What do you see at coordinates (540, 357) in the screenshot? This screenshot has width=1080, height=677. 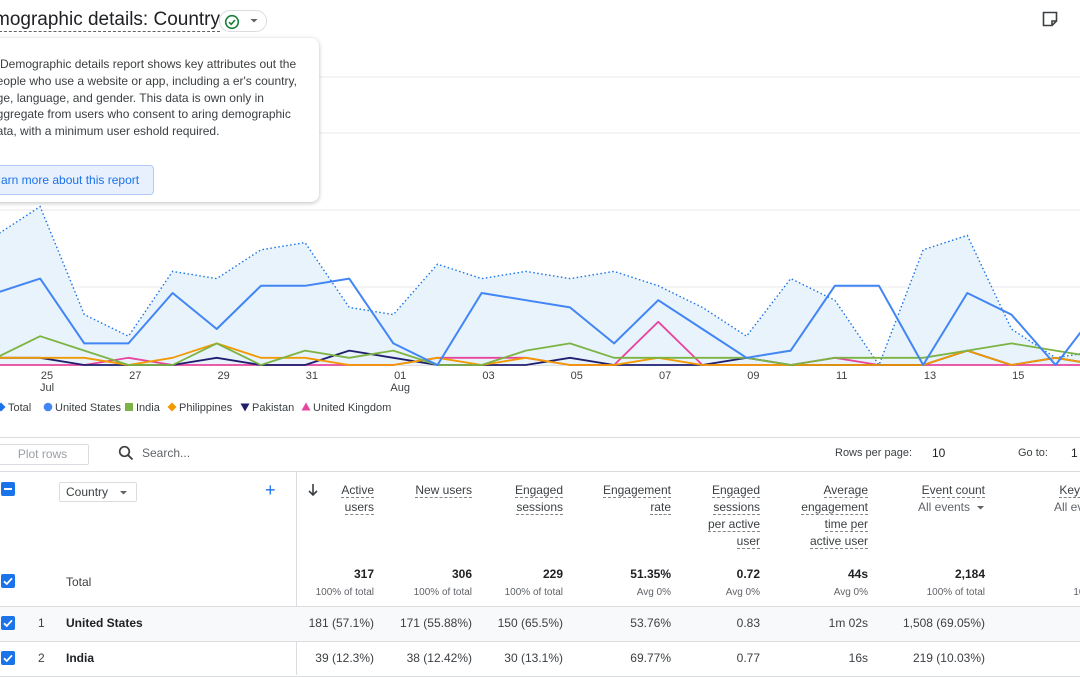 I see `pakistan-series-line` at bounding box center [540, 357].